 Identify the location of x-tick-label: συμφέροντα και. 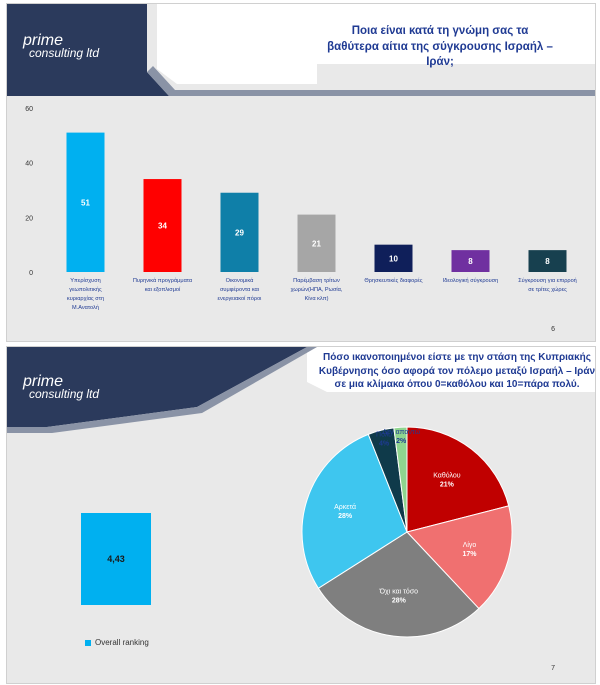
(240, 289).